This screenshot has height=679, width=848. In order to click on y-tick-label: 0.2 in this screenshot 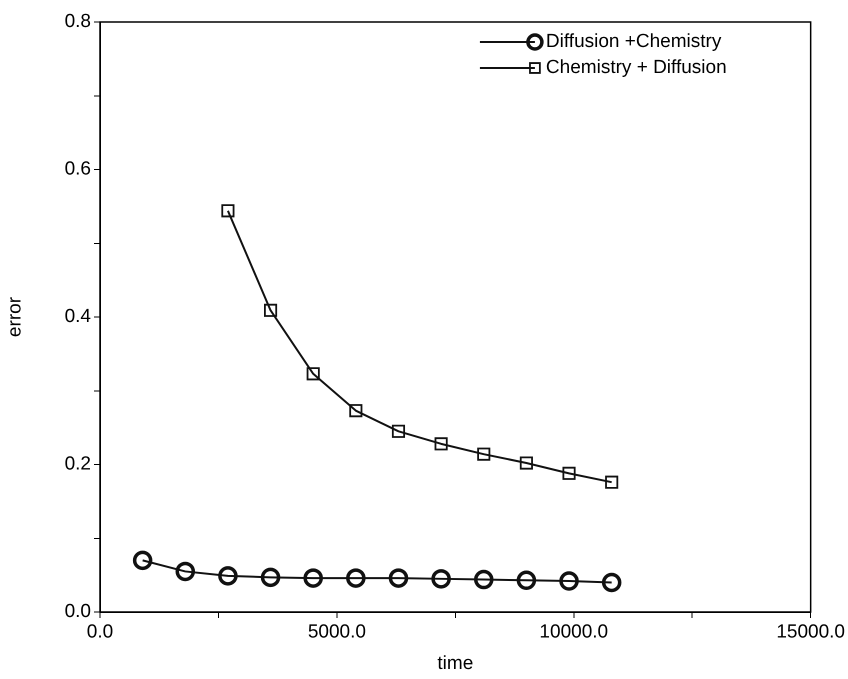, I will do `click(77, 464)`.